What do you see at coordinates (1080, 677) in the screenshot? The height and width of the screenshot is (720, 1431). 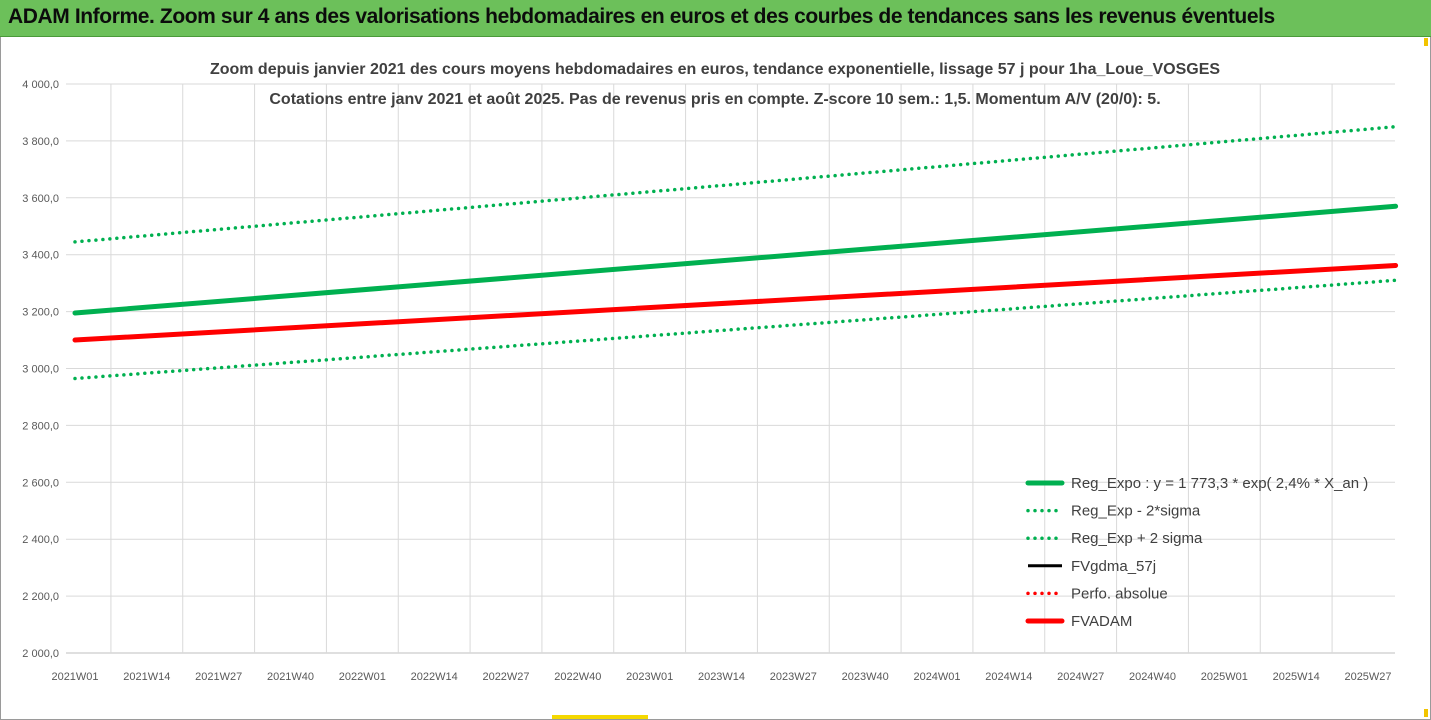 I see `x-tick-label: 2024W27` at bounding box center [1080, 677].